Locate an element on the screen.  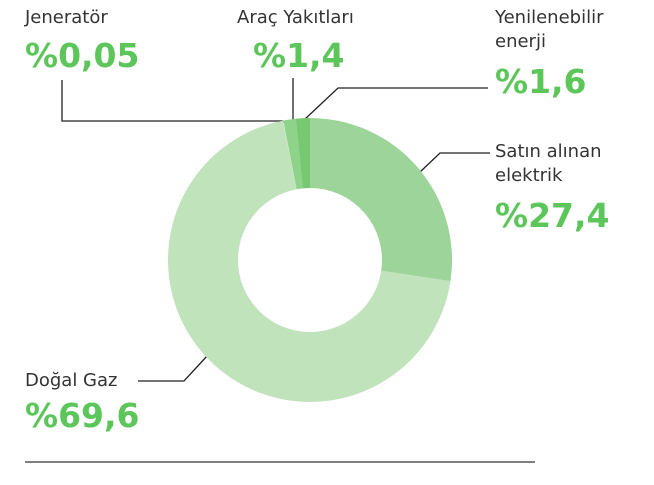
category-label: Araç Yakıtları is located at coordinates (295, 17).